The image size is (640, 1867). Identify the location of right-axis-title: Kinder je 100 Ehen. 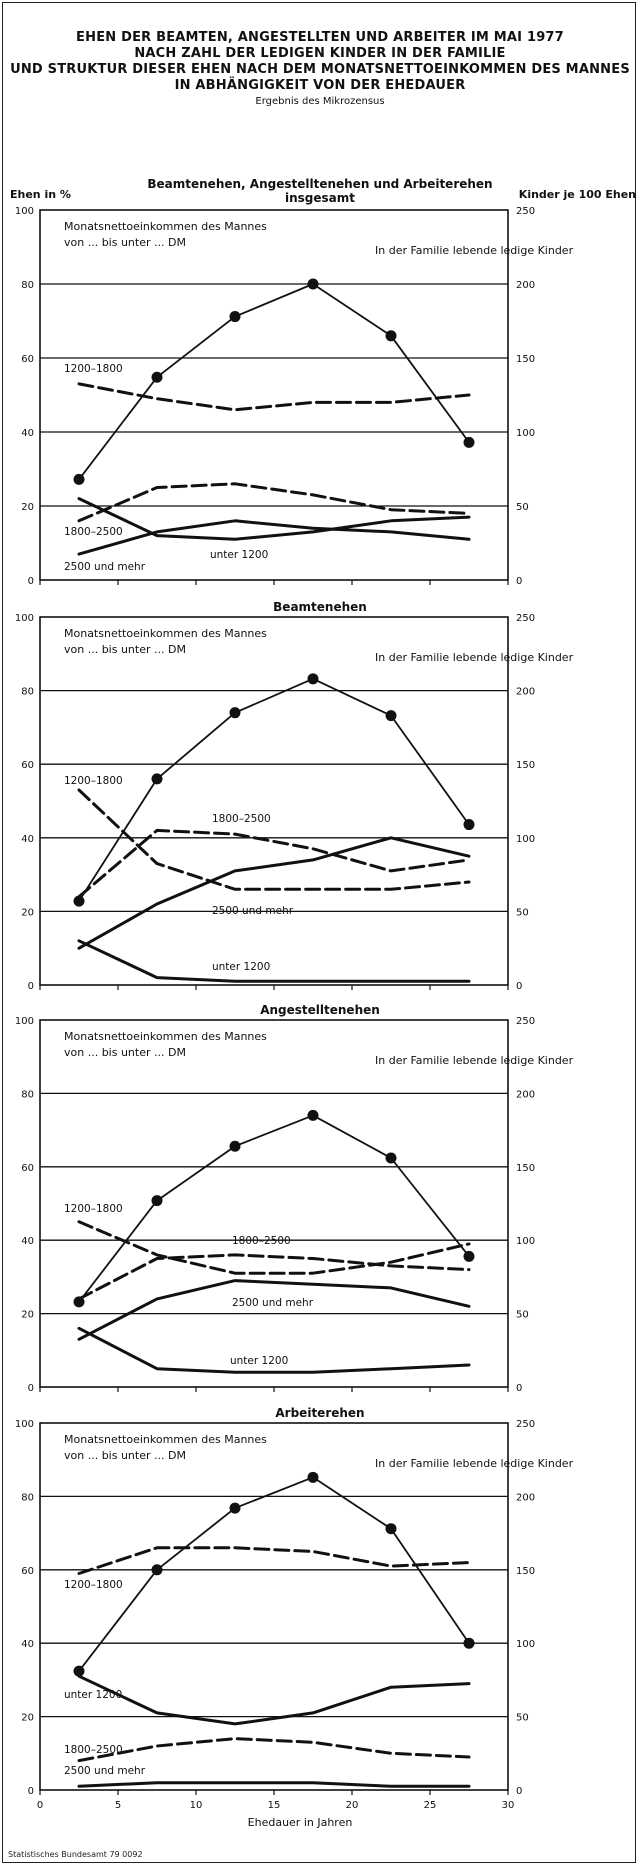
(577, 194).